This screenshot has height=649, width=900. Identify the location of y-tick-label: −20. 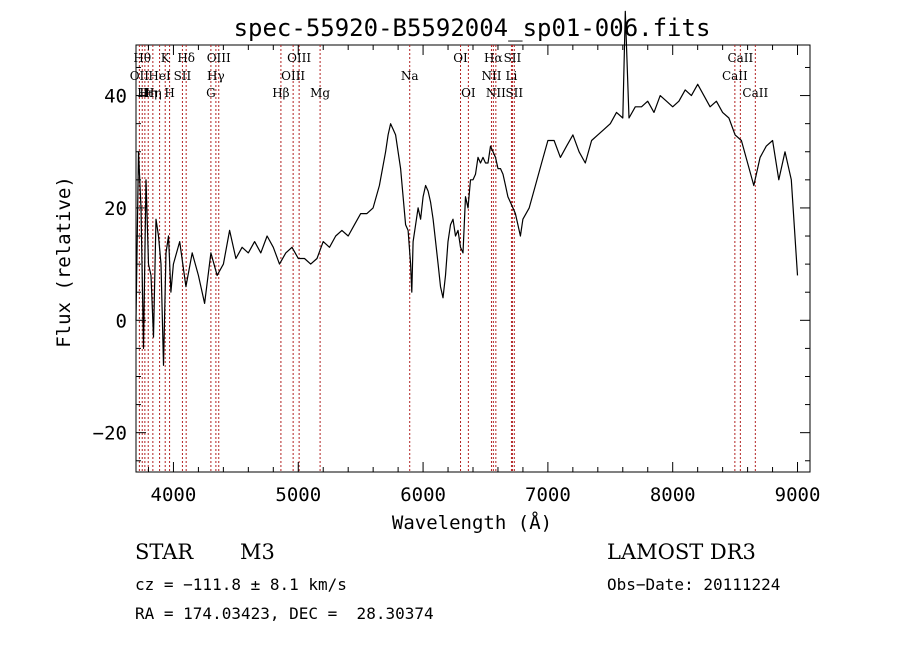
(110, 434).